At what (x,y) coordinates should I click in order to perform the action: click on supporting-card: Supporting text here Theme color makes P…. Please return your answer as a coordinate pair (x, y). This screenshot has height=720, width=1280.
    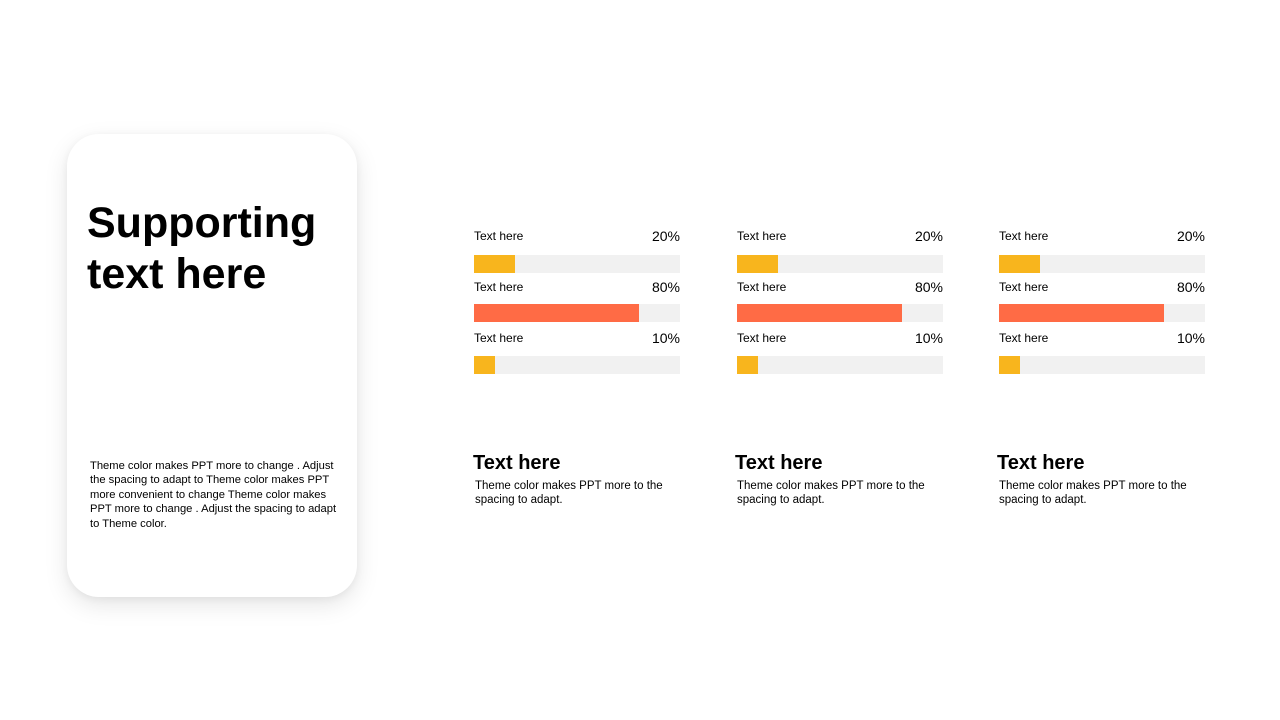
    Looking at the image, I should click on (212, 365).